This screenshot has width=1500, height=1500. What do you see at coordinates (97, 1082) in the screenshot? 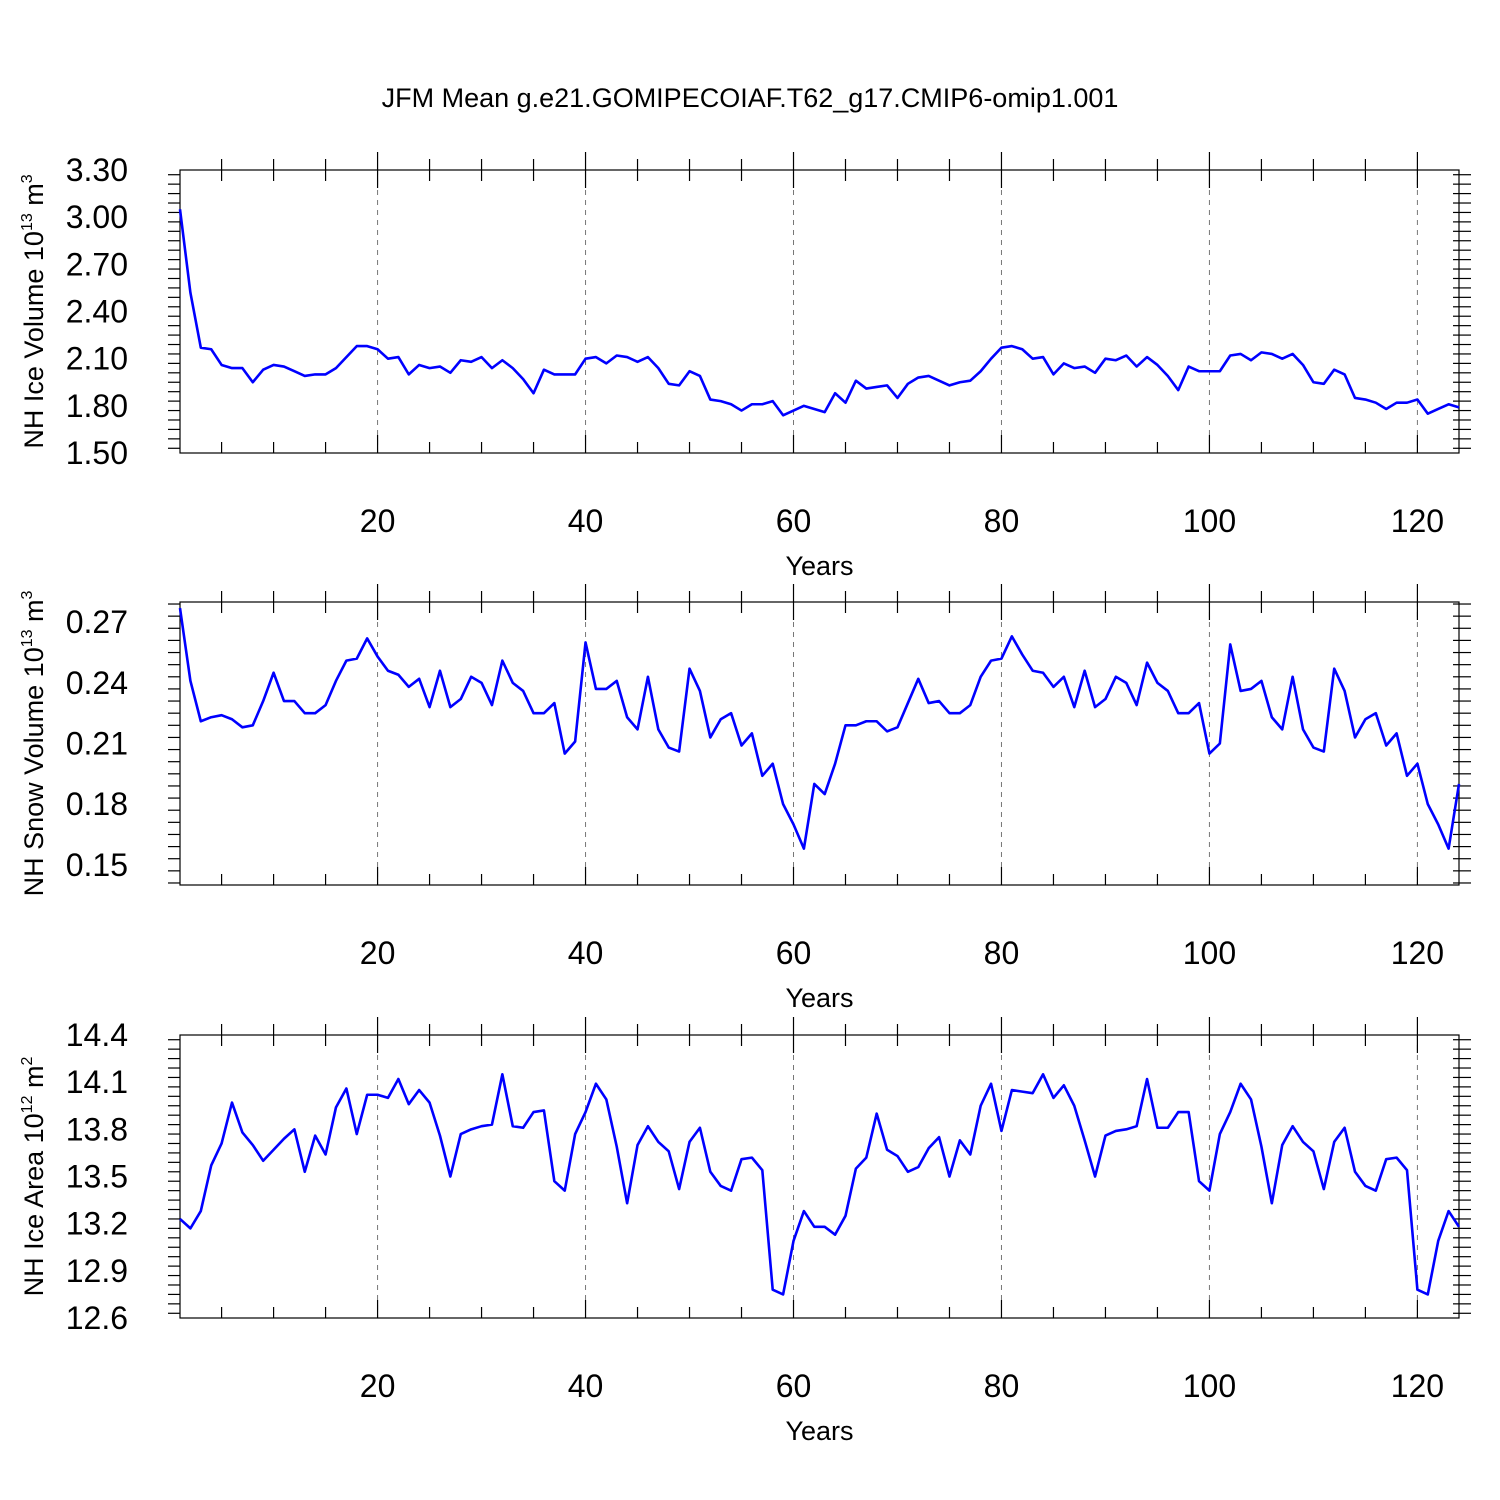
I see `y-tick-label: 14.1` at bounding box center [97, 1082].